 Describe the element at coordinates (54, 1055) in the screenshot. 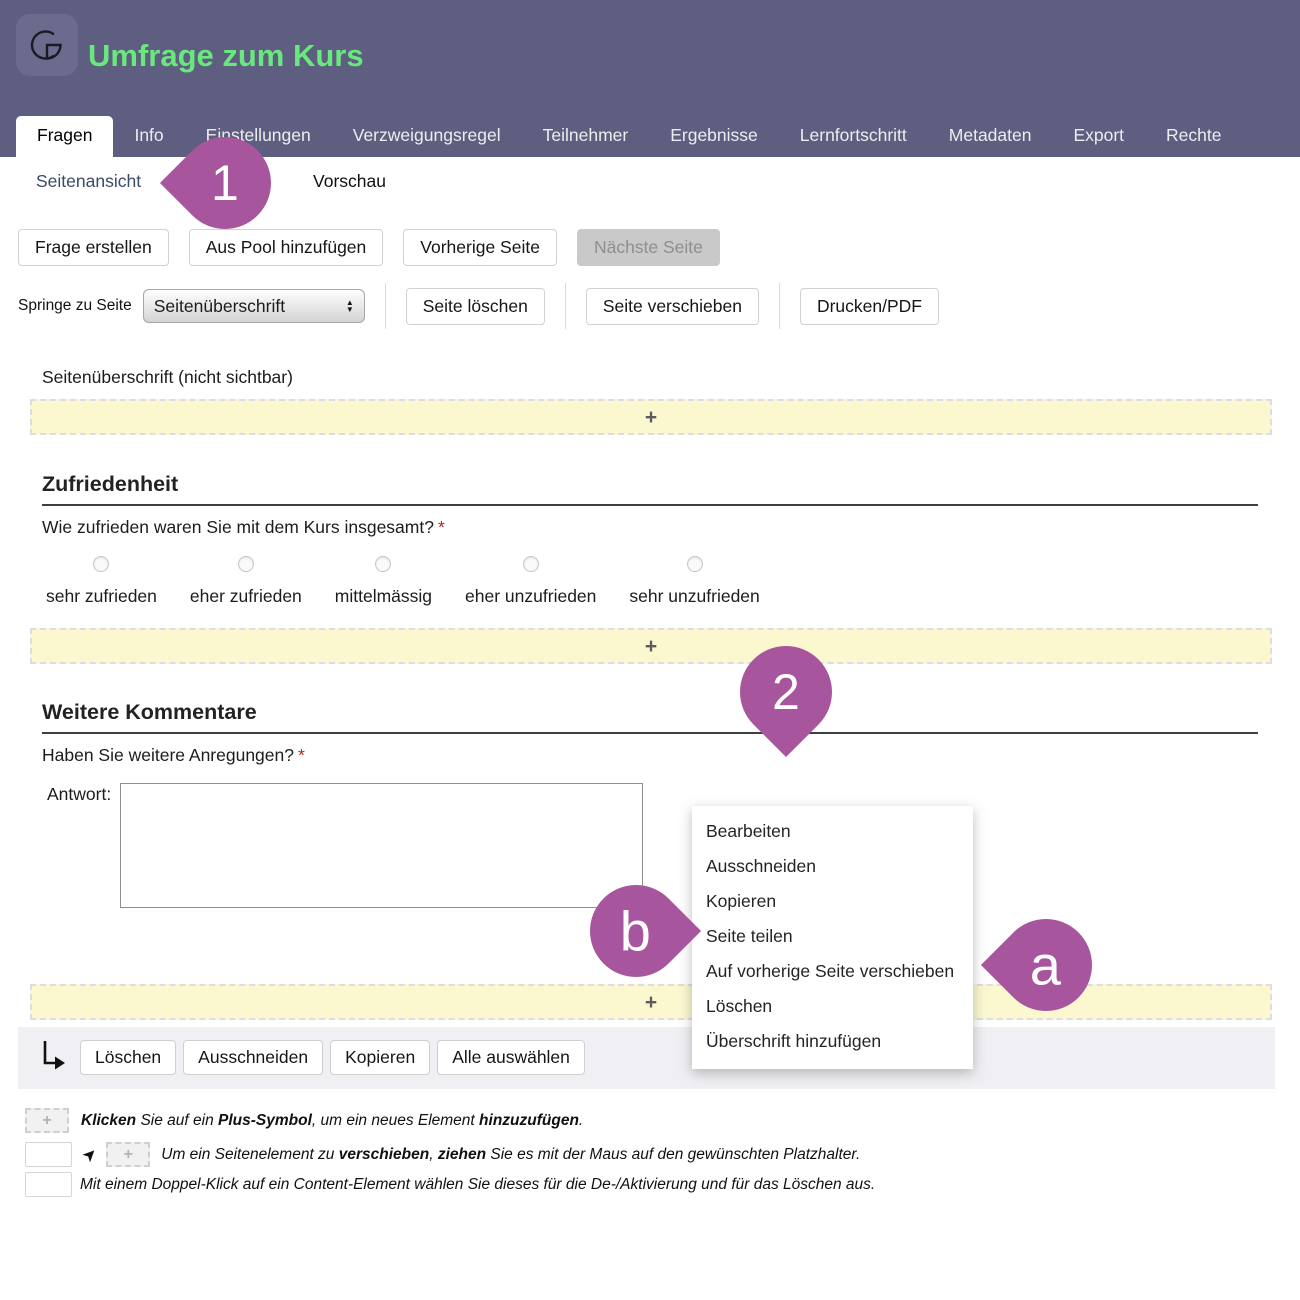

I see `down-right-arrow-icon` at that location.